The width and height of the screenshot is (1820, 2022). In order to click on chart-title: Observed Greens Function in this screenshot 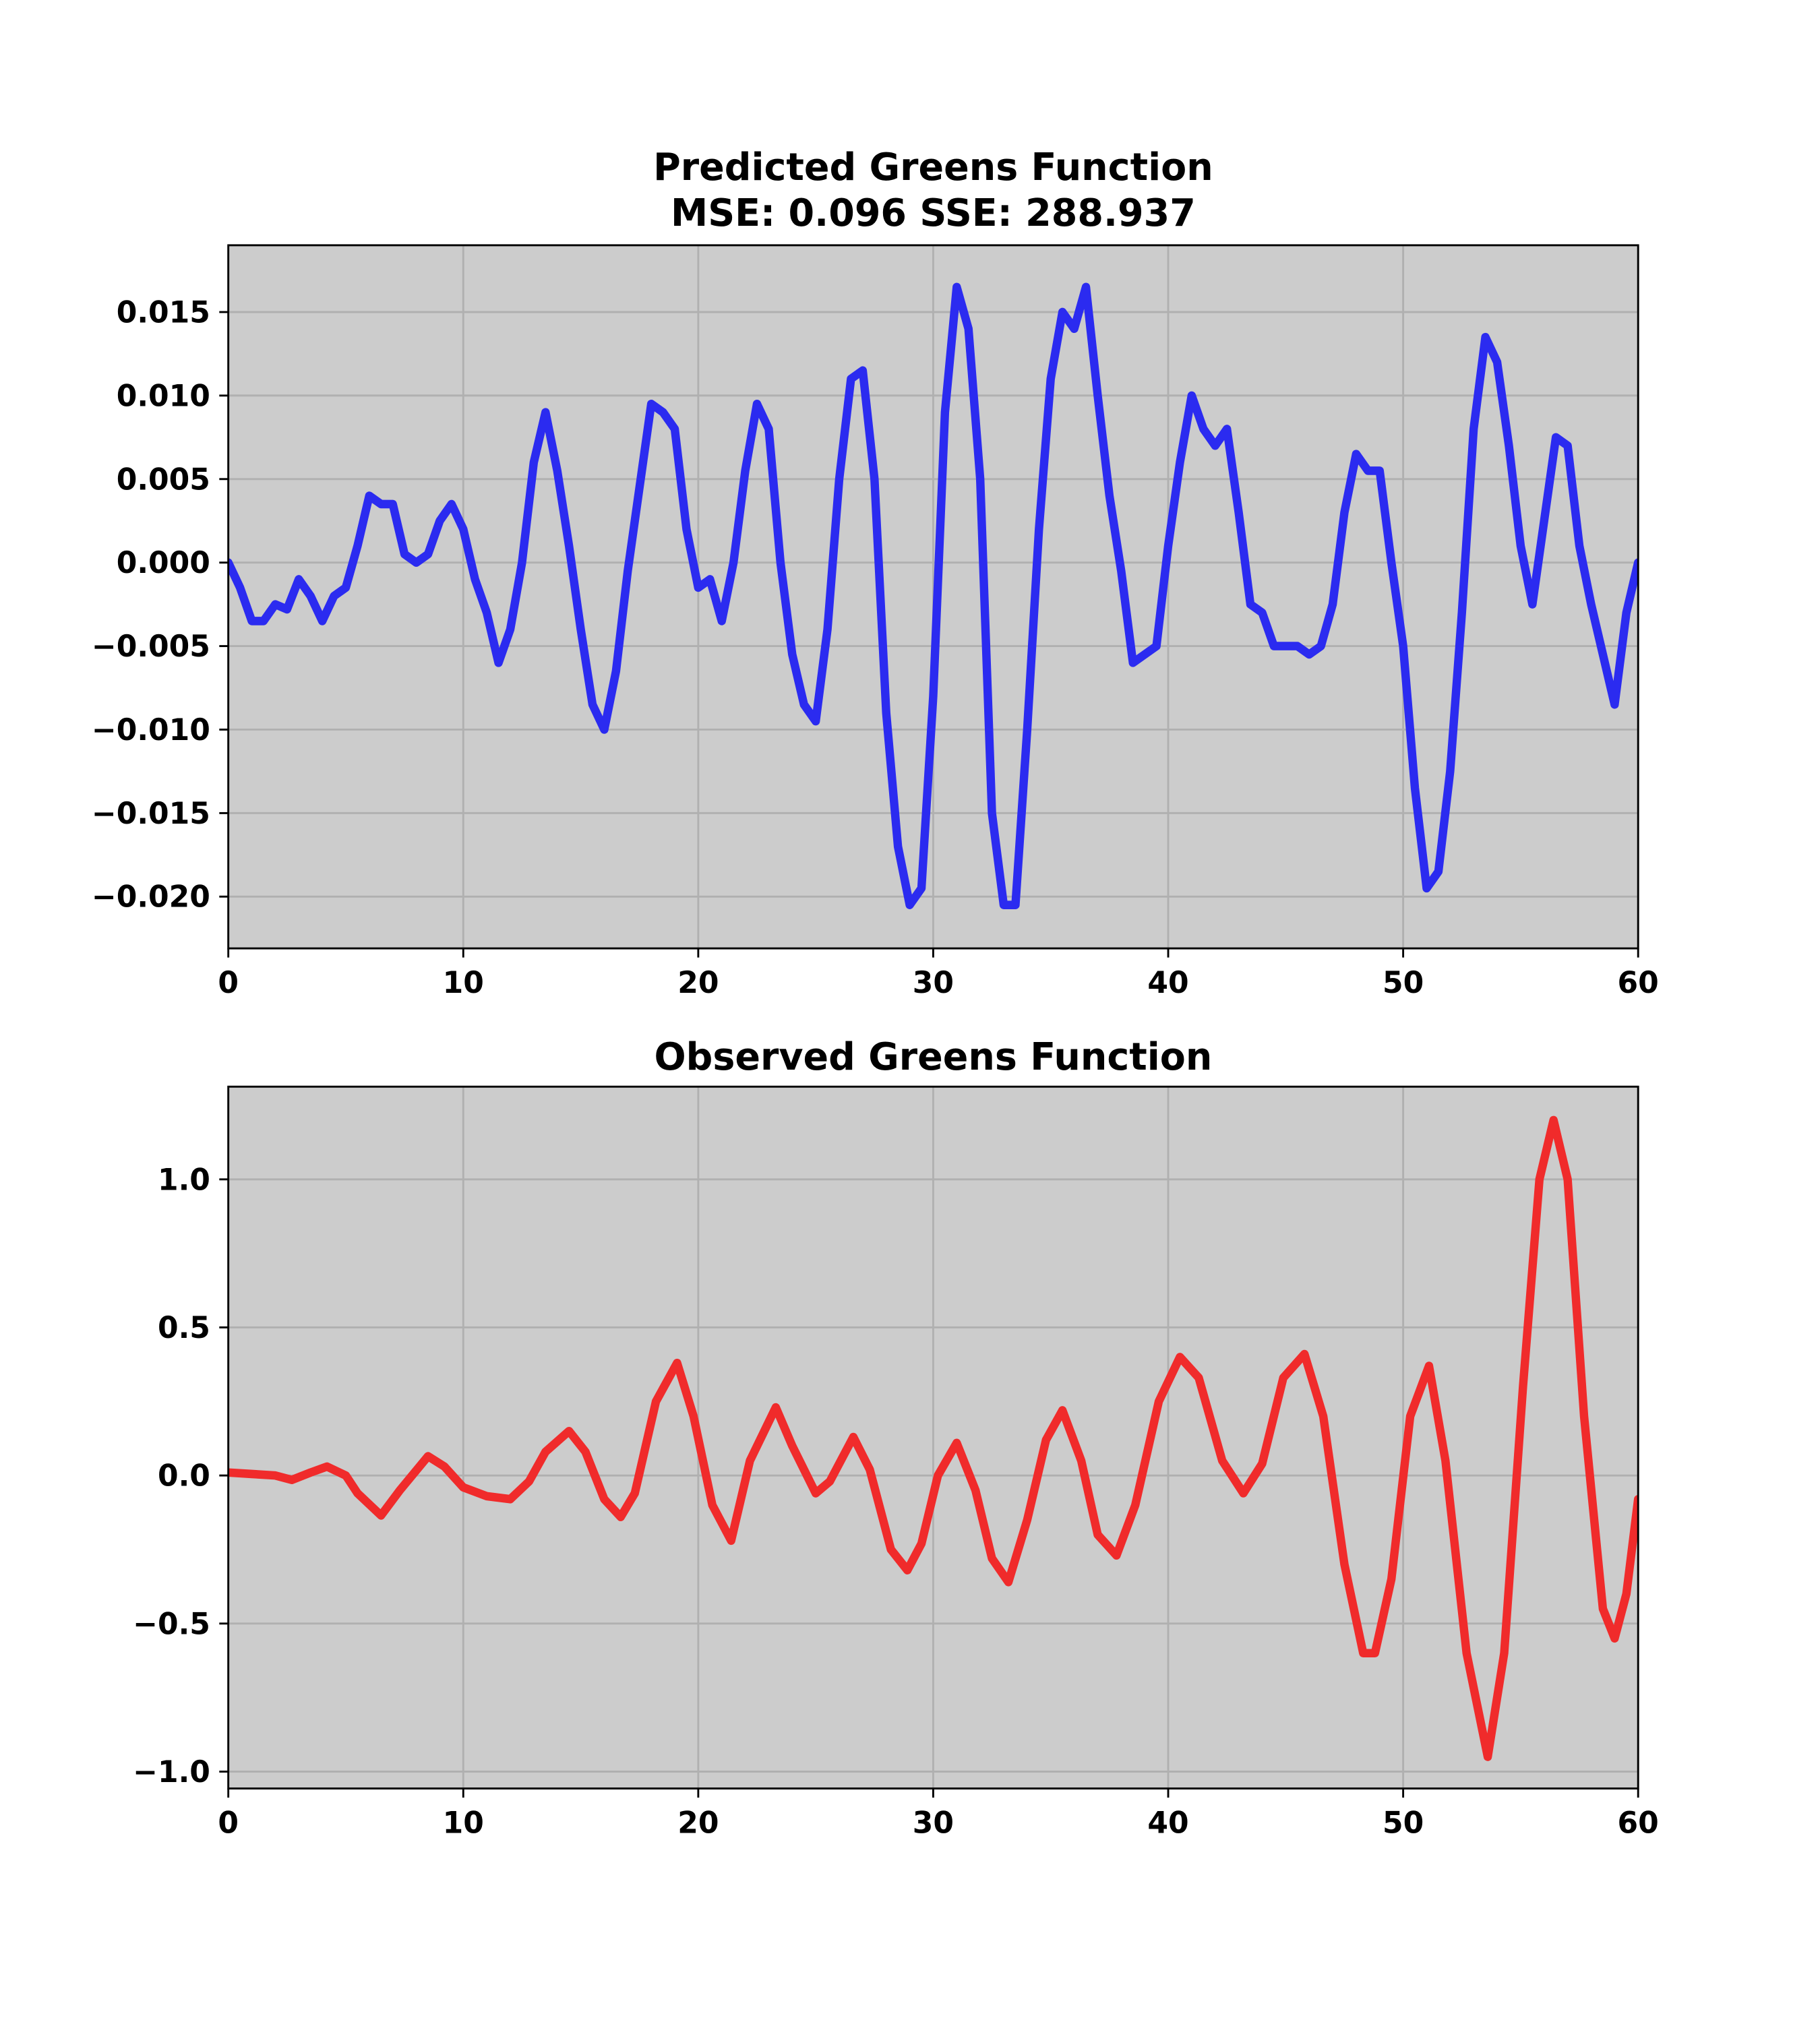, I will do `click(934, 1057)`.